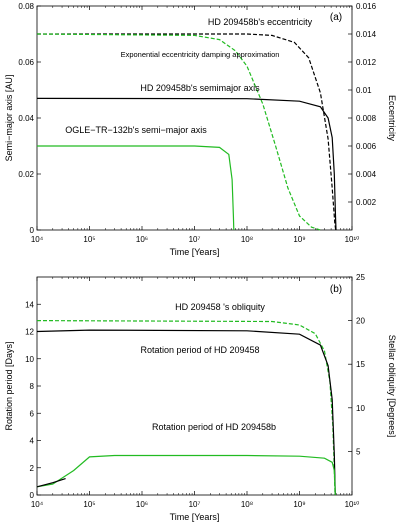  I want to click on y-tick-label: 6, so click(32, 413).